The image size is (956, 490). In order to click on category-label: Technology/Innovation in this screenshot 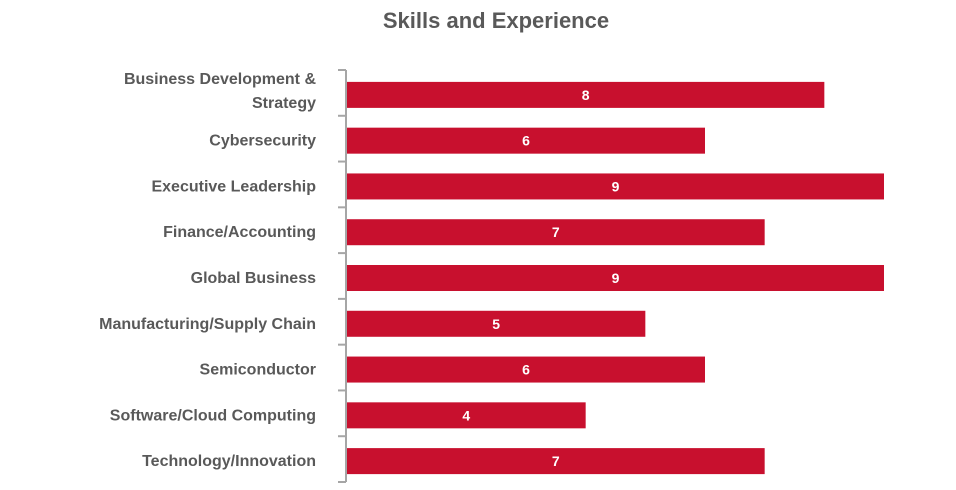, I will do `click(229, 461)`.